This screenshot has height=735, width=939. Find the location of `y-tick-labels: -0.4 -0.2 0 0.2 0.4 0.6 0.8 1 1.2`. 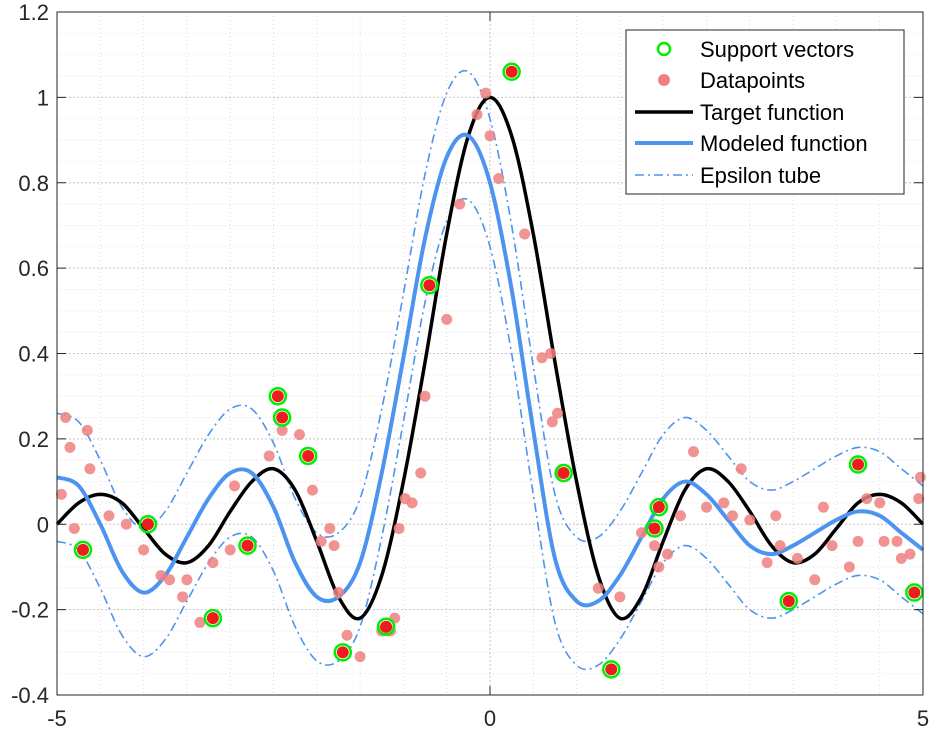

y-tick-labels: -0.4 -0.2 0 0.2 0.4 0.6 0.8 1 1.2 is located at coordinates (30, 354).